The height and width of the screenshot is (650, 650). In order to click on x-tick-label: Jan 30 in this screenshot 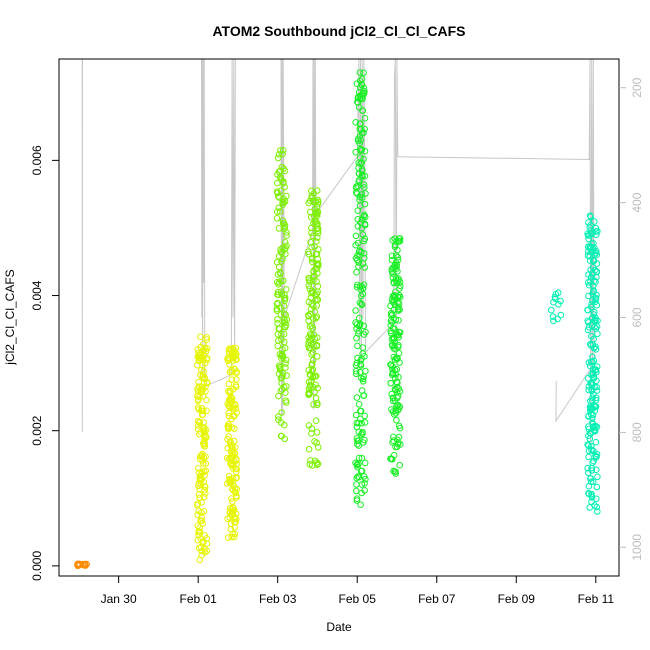, I will do `click(119, 599)`.